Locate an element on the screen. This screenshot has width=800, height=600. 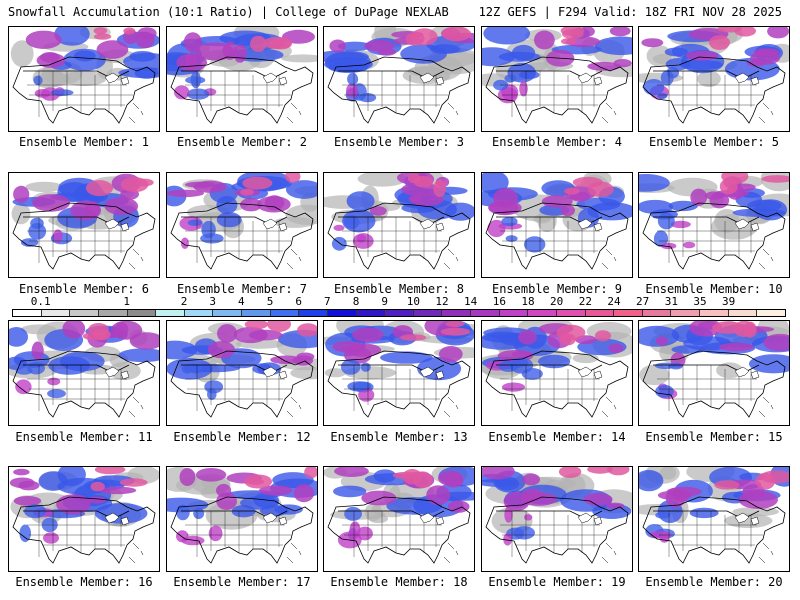
ensemble-member-label: Ensemble Member: 17 is located at coordinates (242, 582).